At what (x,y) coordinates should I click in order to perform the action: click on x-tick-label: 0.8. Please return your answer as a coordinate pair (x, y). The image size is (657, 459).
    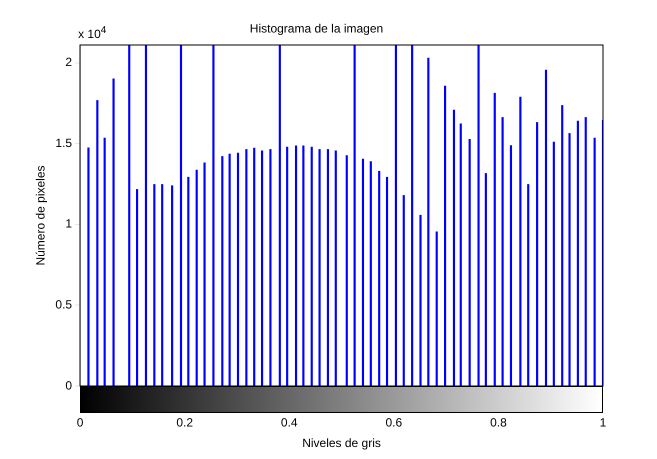
    Looking at the image, I should click on (499, 423).